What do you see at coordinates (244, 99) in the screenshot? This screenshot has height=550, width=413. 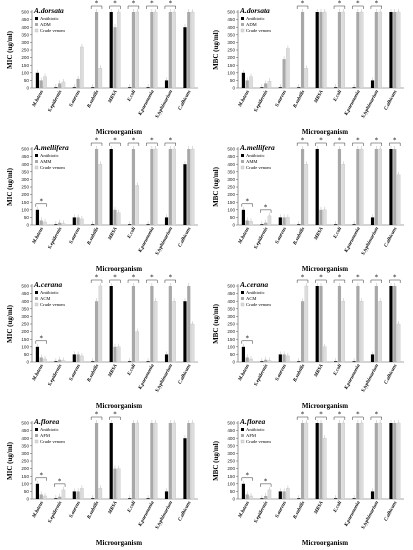 I see `x-tick-label: M.luteus` at bounding box center [244, 99].